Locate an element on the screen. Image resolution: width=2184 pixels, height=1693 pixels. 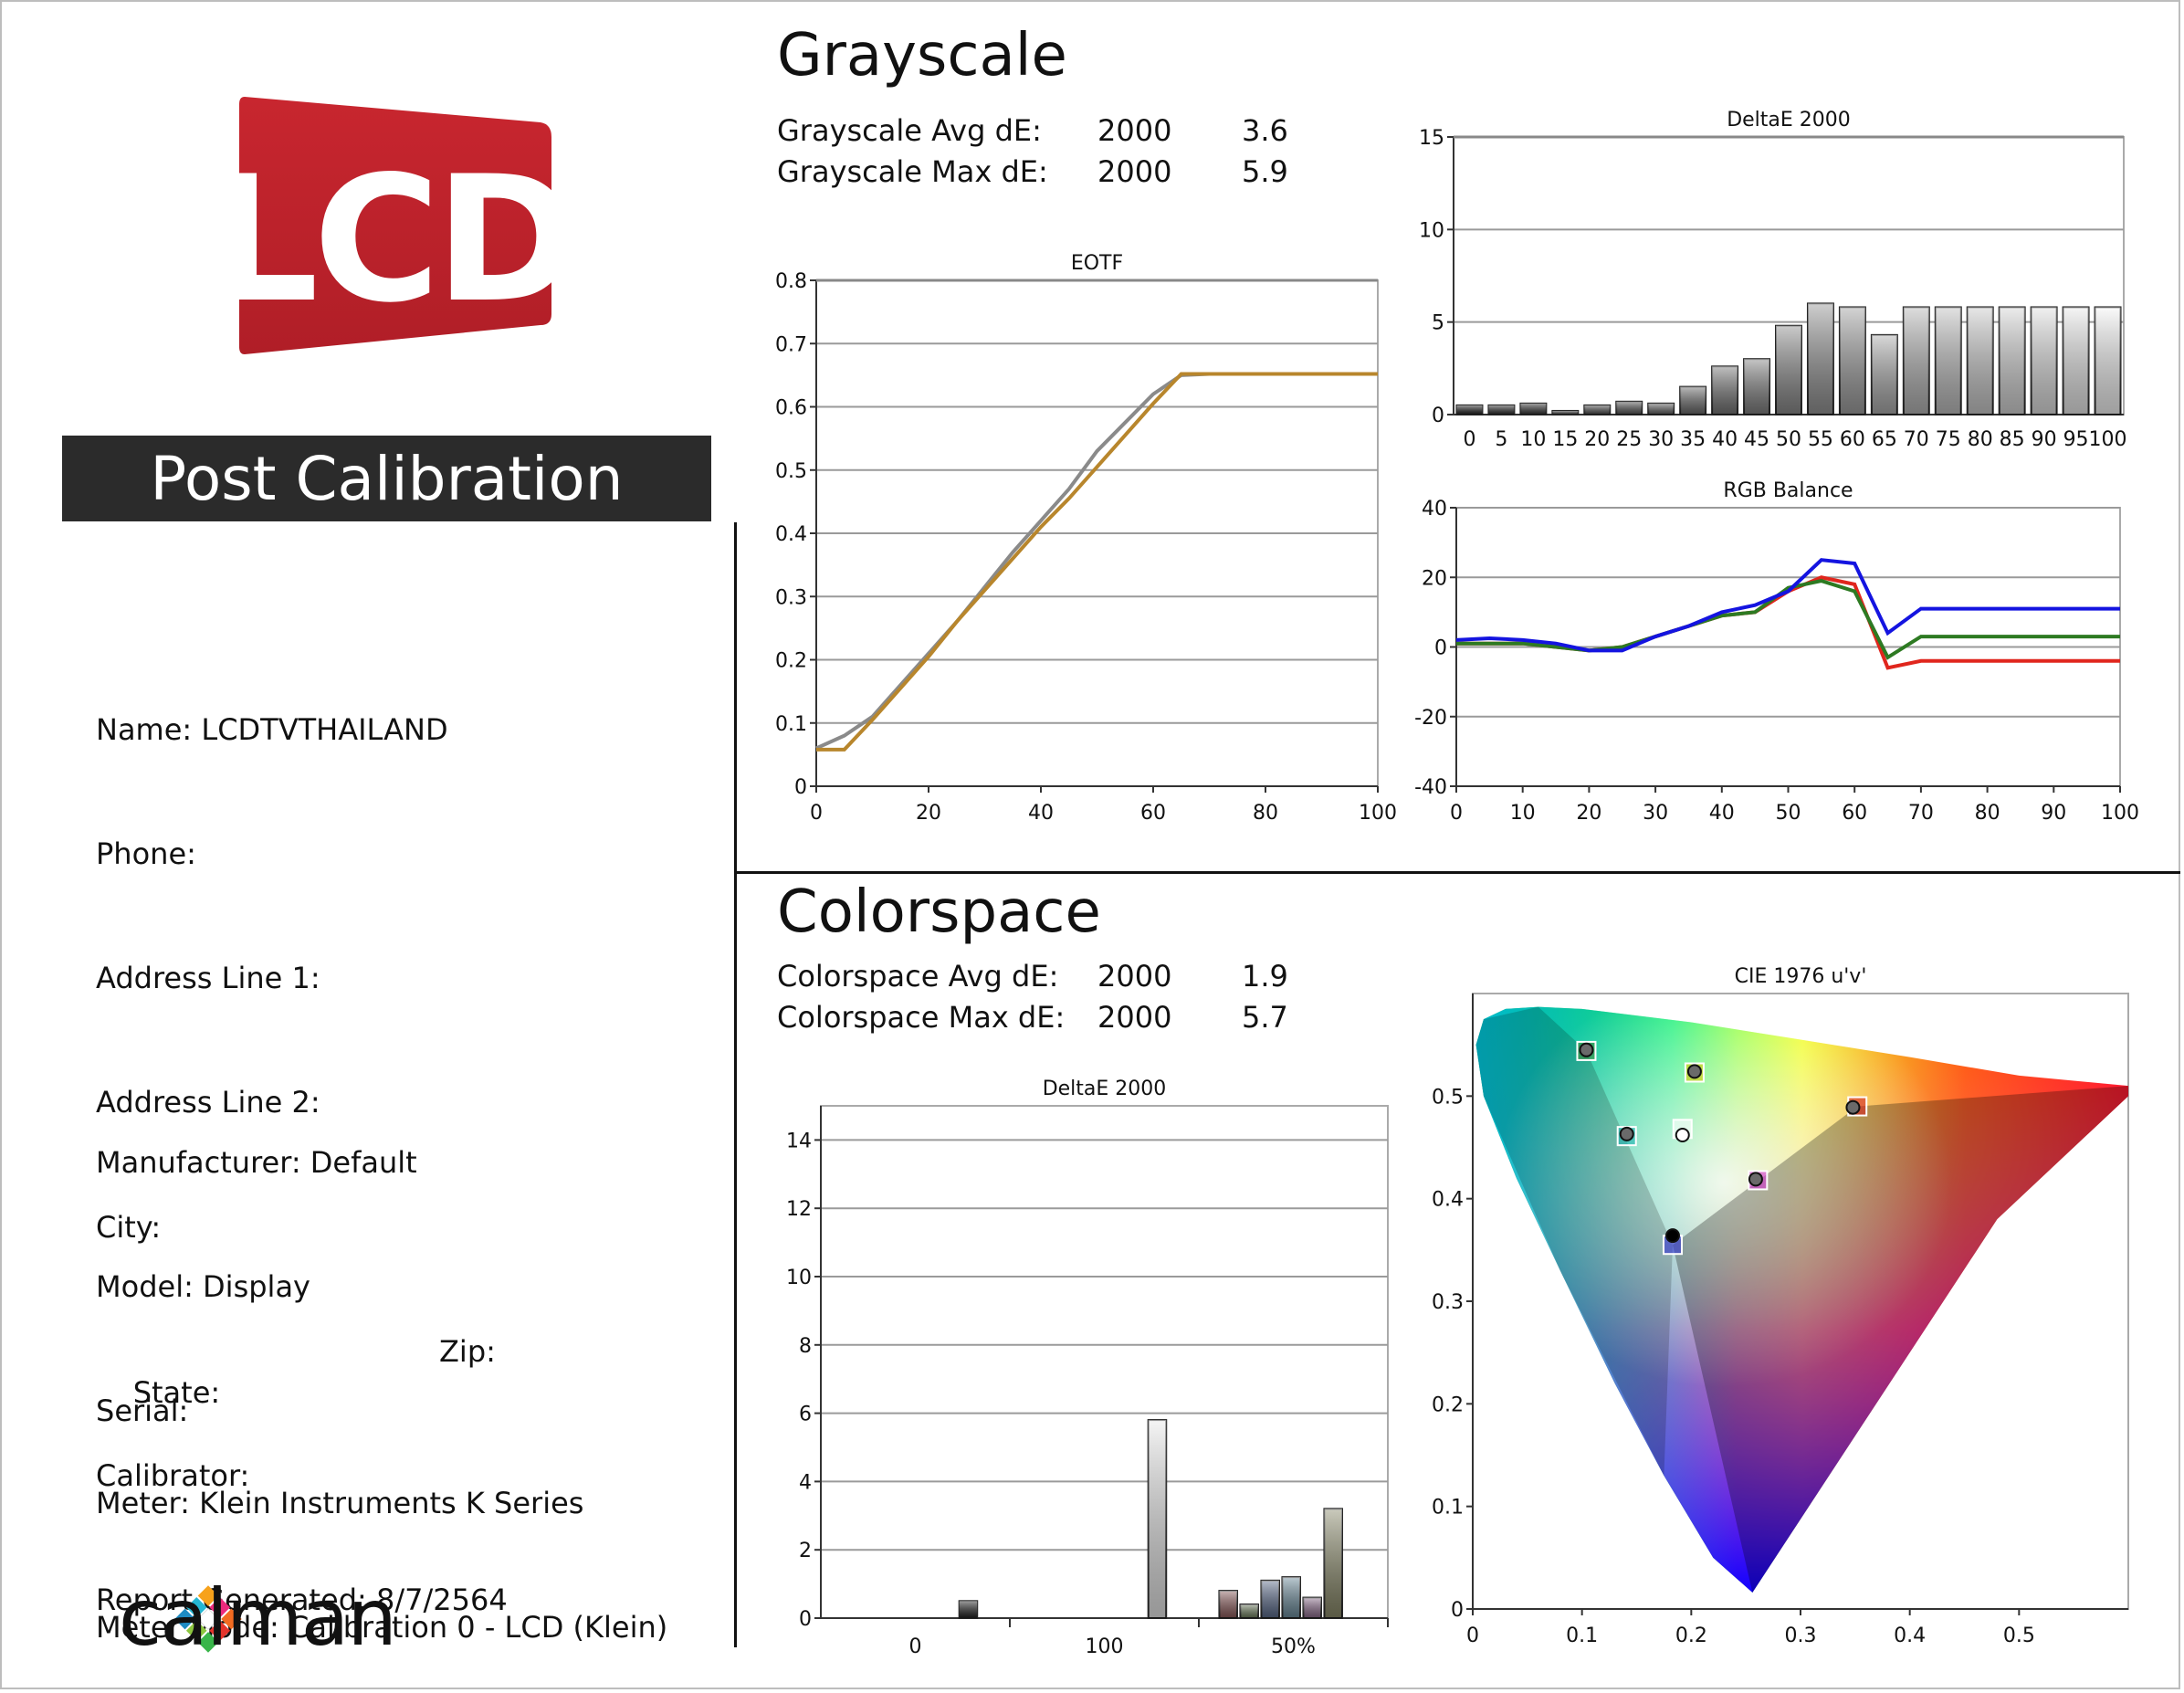
eotf-y-tick-label: 0.8 is located at coordinates (791, 281).